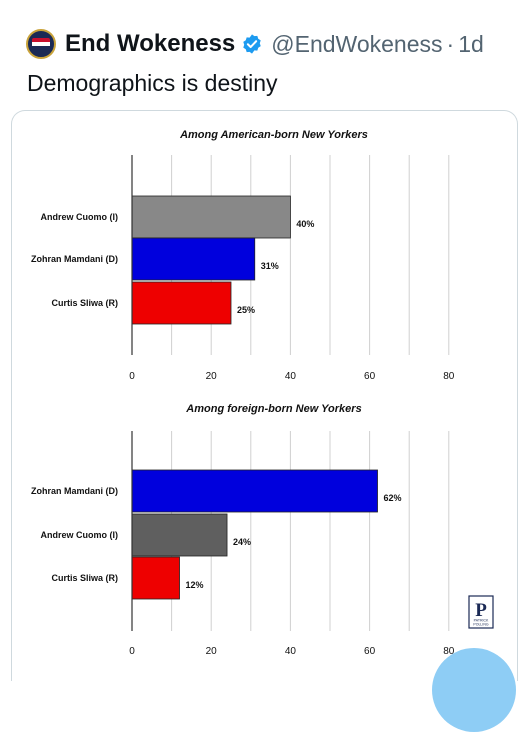 The image size is (528, 732). Describe the element at coordinates (481, 621) in the screenshot. I see `logo-text-1: PATRICK` at that location.